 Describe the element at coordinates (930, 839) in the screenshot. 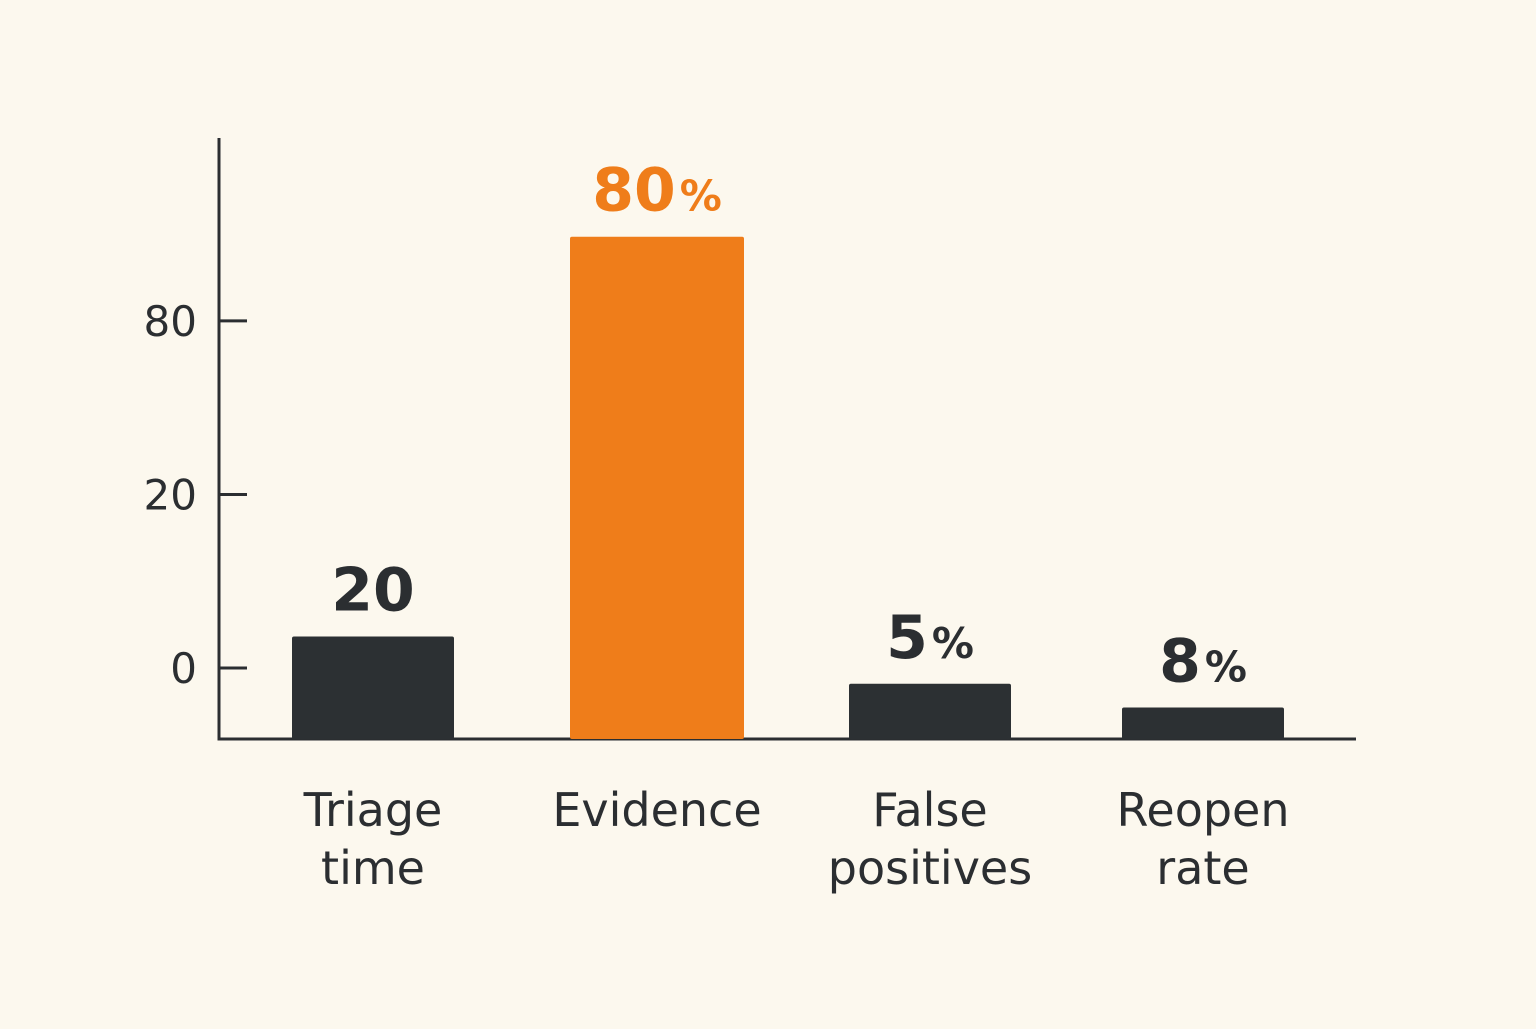

I see `x-category-label: False positives` at that location.